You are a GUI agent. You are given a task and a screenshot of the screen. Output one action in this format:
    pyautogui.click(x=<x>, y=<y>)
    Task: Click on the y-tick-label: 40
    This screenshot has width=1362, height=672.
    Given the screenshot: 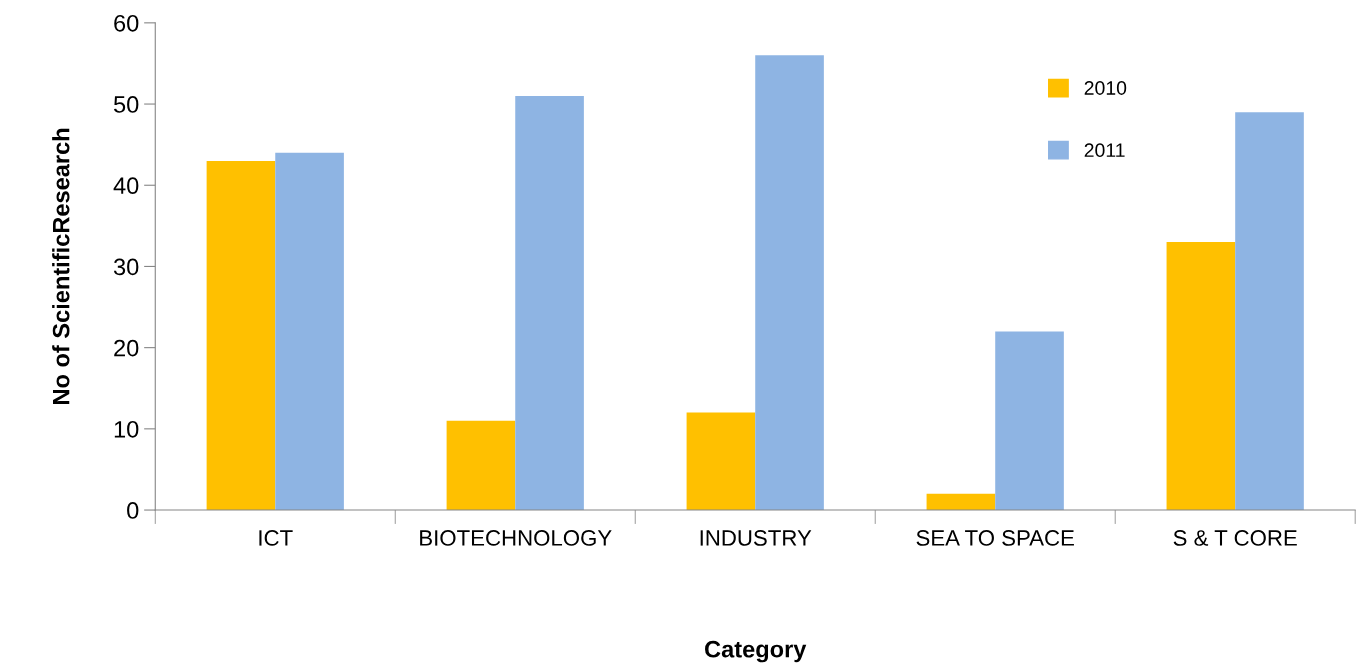 What is the action you would take?
    pyautogui.click(x=126, y=186)
    